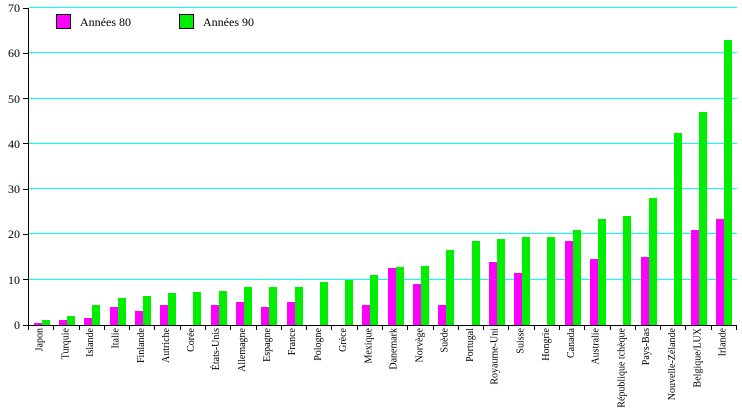 Image resolution: width=742 pixels, height=414 pixels. What do you see at coordinates (369, 346) in the screenshot?
I see `x-axis-label: Mexique` at bounding box center [369, 346].